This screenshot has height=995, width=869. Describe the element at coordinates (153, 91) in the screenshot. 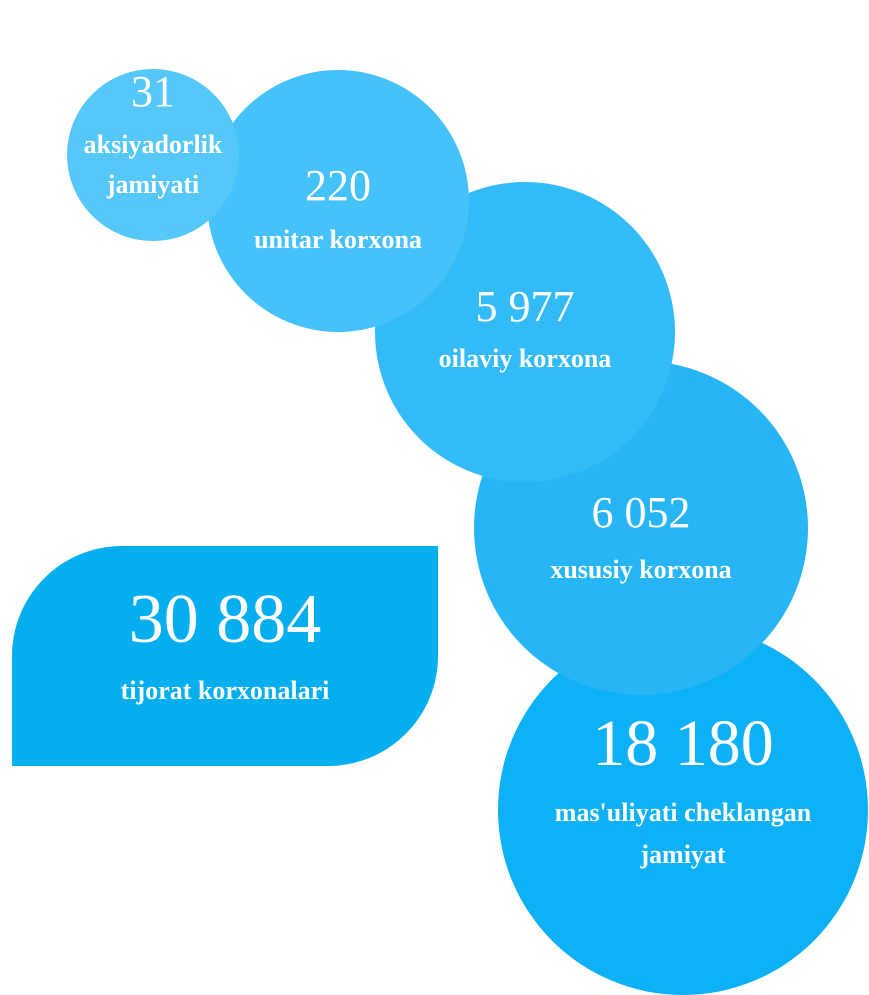

I see `bubble-value: 31` at that location.